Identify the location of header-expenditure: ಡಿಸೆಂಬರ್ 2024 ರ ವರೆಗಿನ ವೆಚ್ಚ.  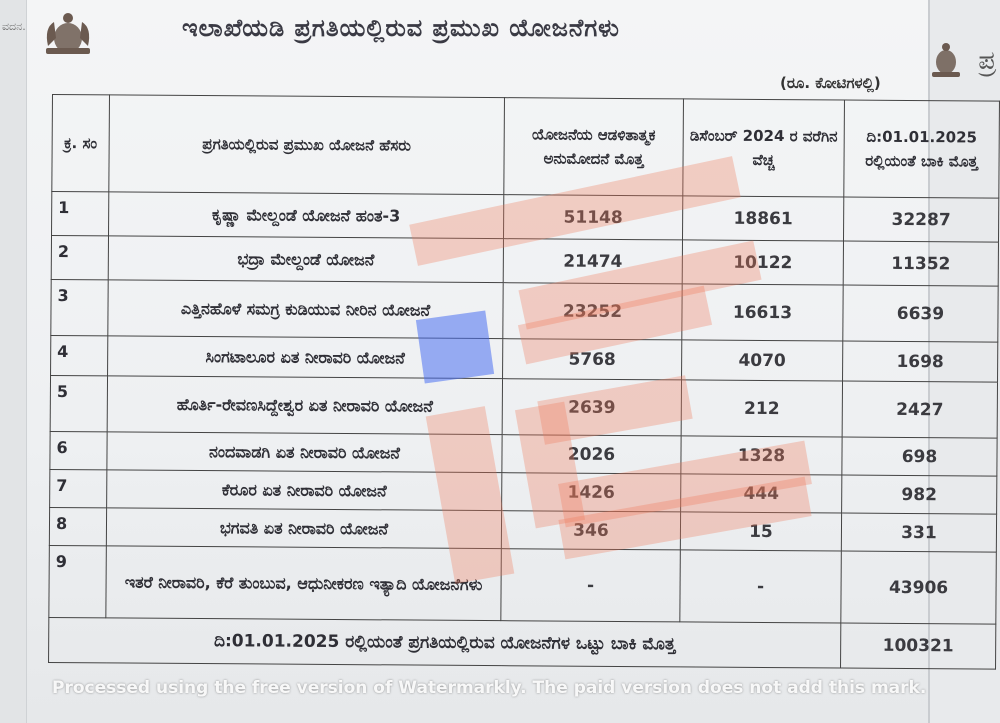
(763, 148).